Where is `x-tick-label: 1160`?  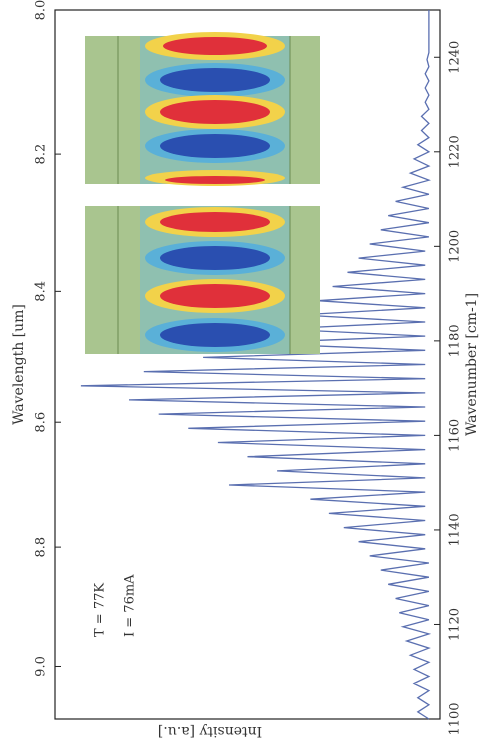
x-tick-label: 1160 is located at coordinates (455, 435).